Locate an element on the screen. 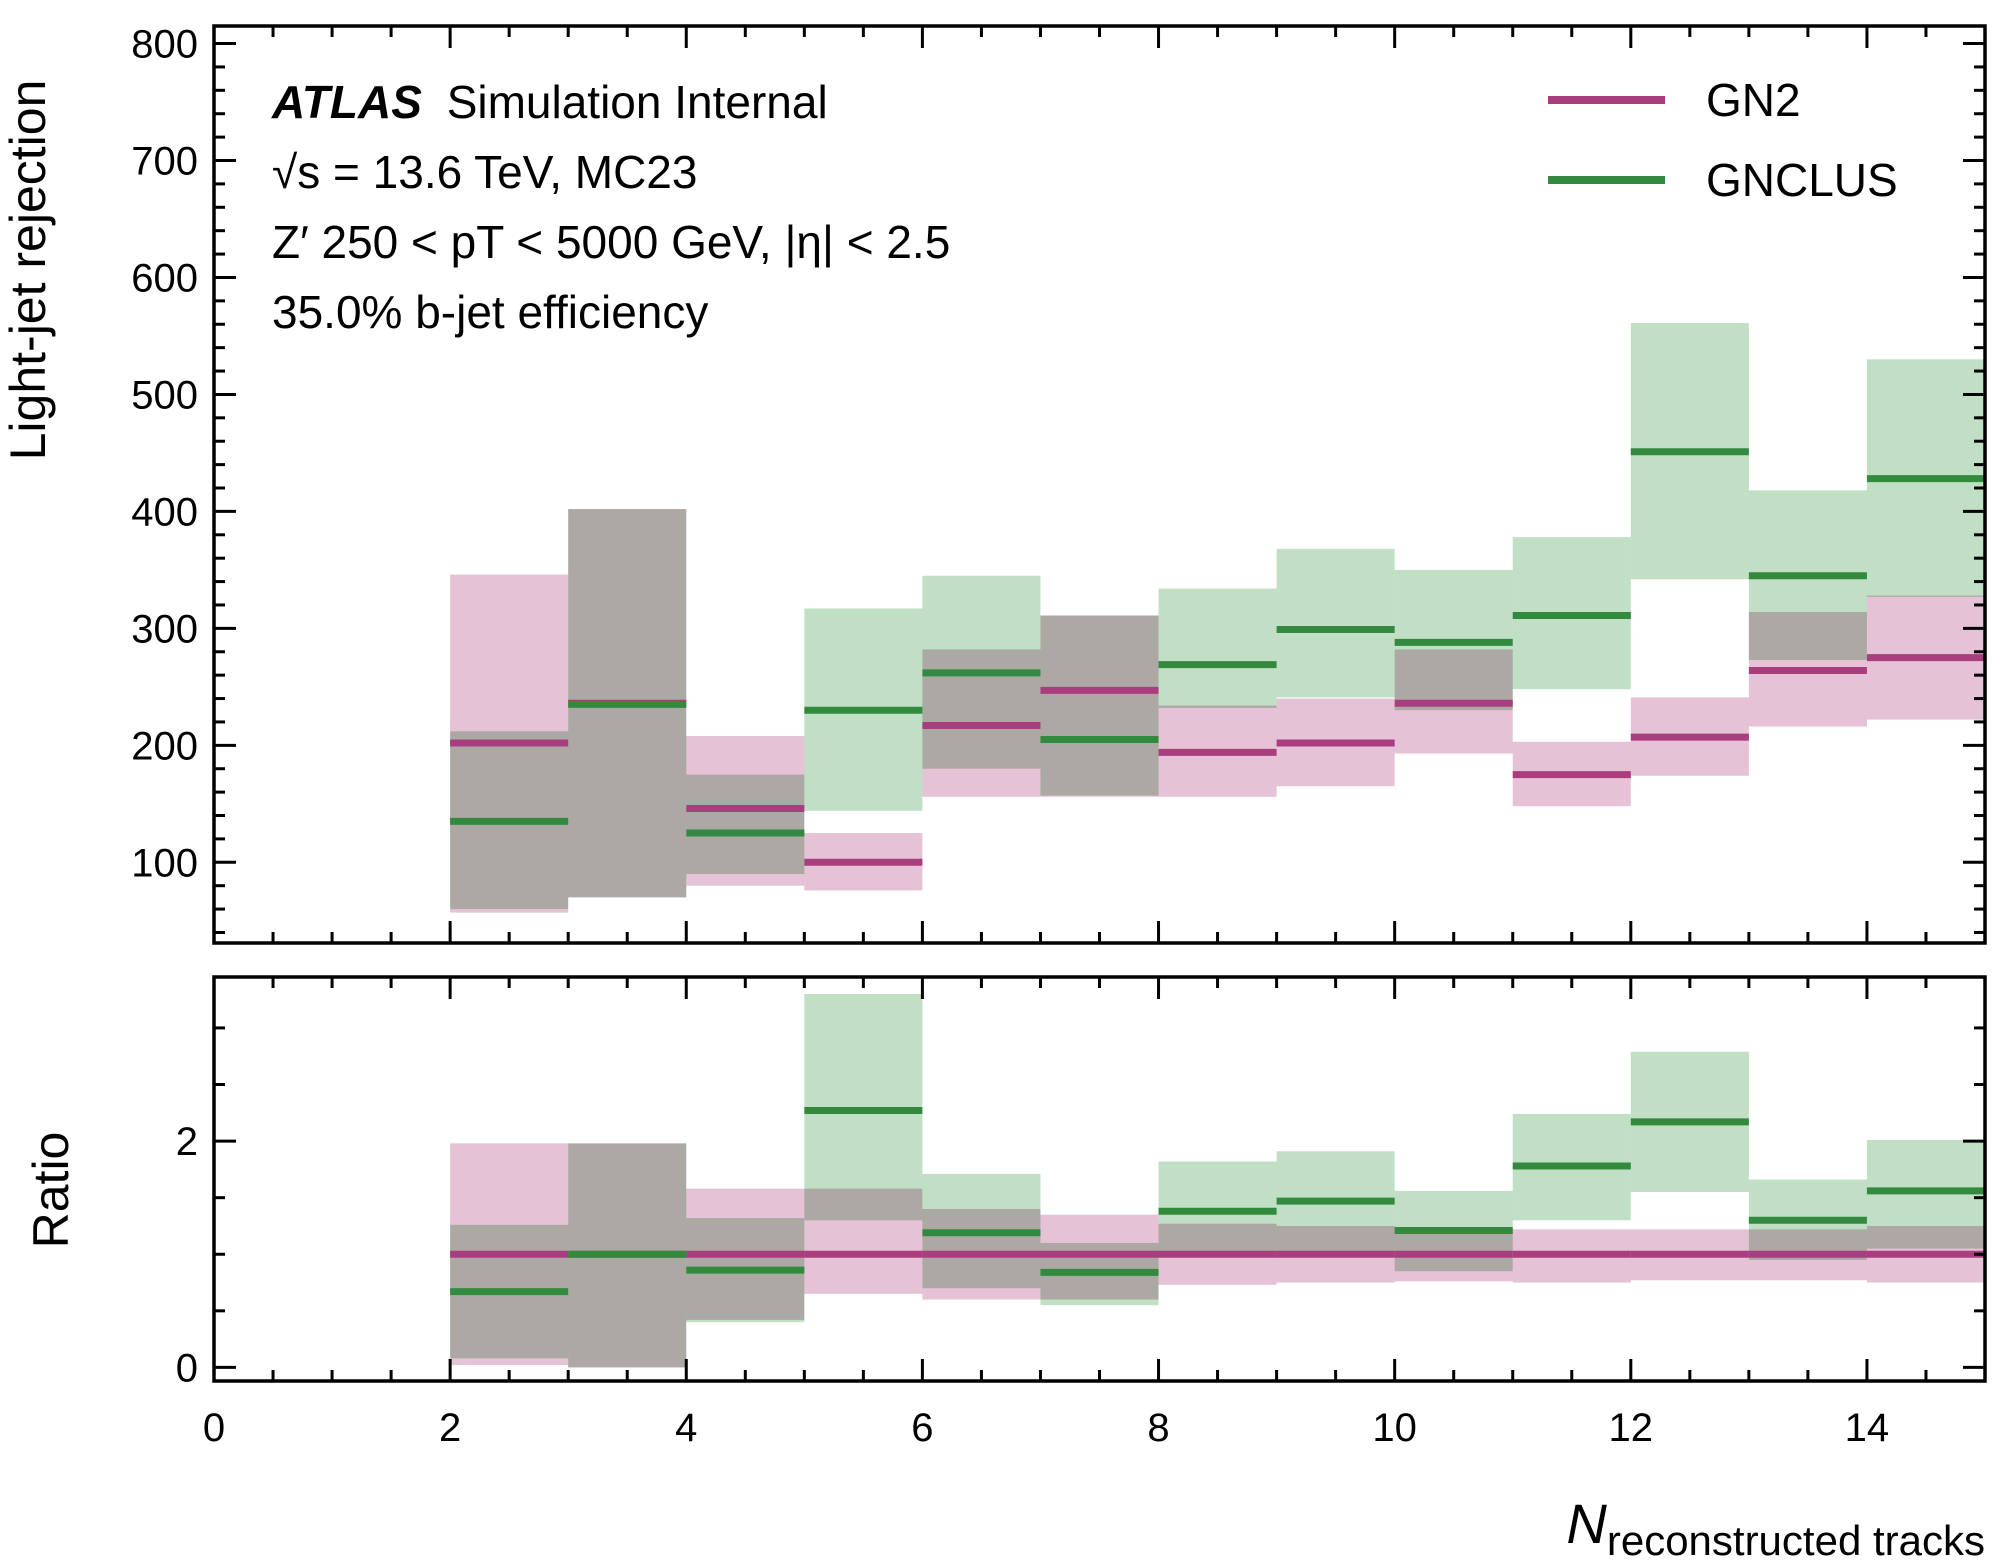 The image size is (2000, 1560). x-tick-label: 4 is located at coordinates (686, 1428).